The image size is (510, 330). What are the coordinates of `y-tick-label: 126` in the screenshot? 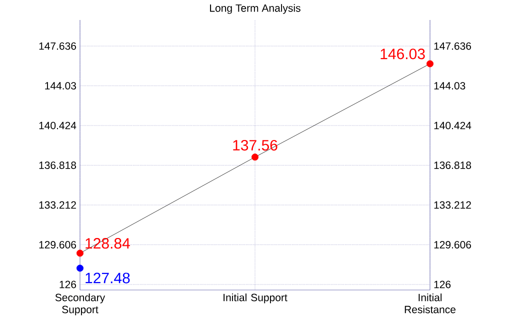 It's located at (68, 284).